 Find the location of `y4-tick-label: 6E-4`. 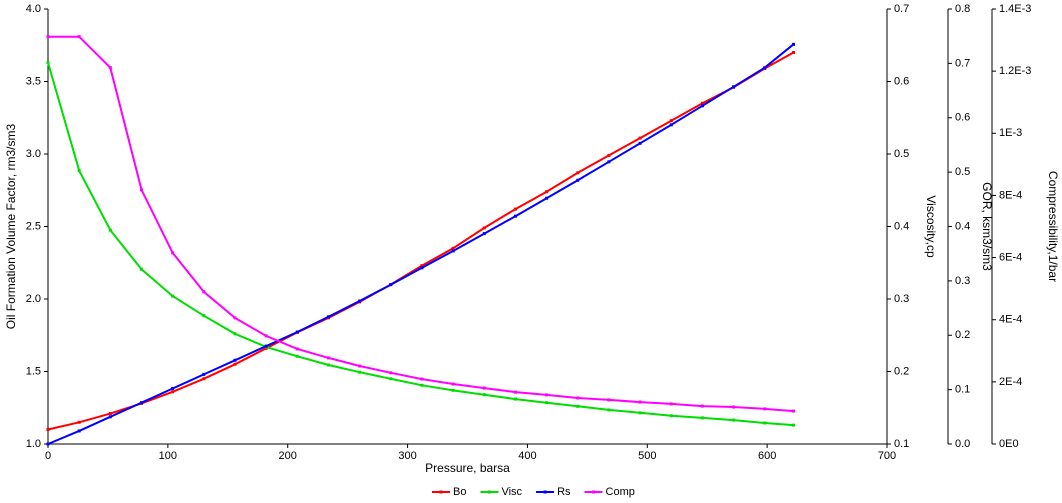

y4-tick-label: 6E-4 is located at coordinates (1010, 257).